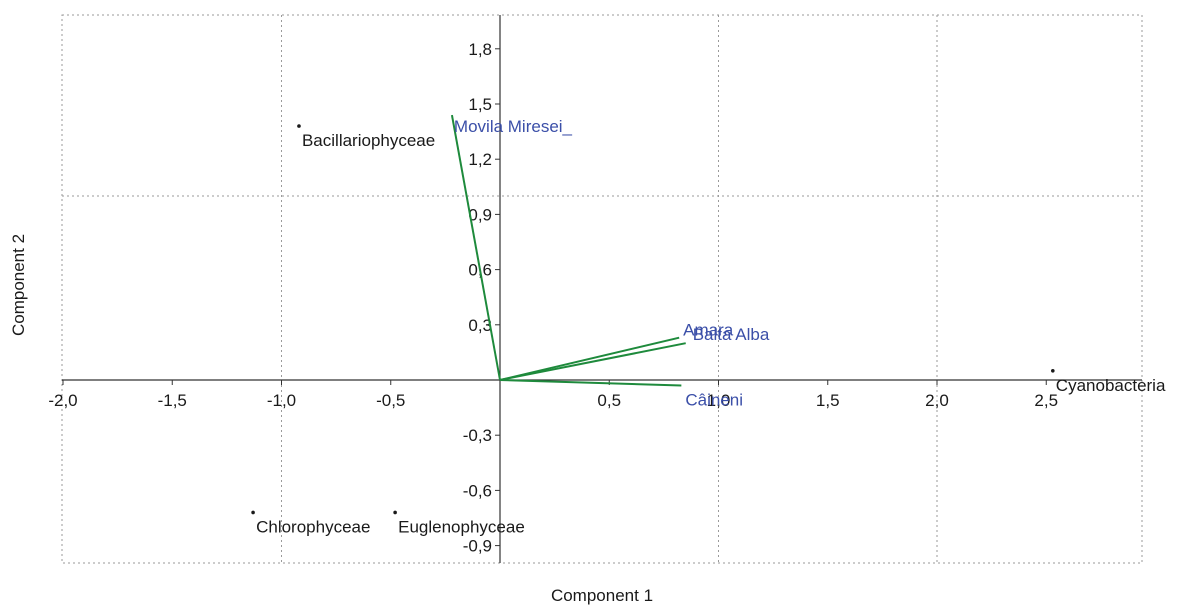 This screenshot has width=1197, height=608. I want to click on vector-label: Câineni, so click(714, 400).